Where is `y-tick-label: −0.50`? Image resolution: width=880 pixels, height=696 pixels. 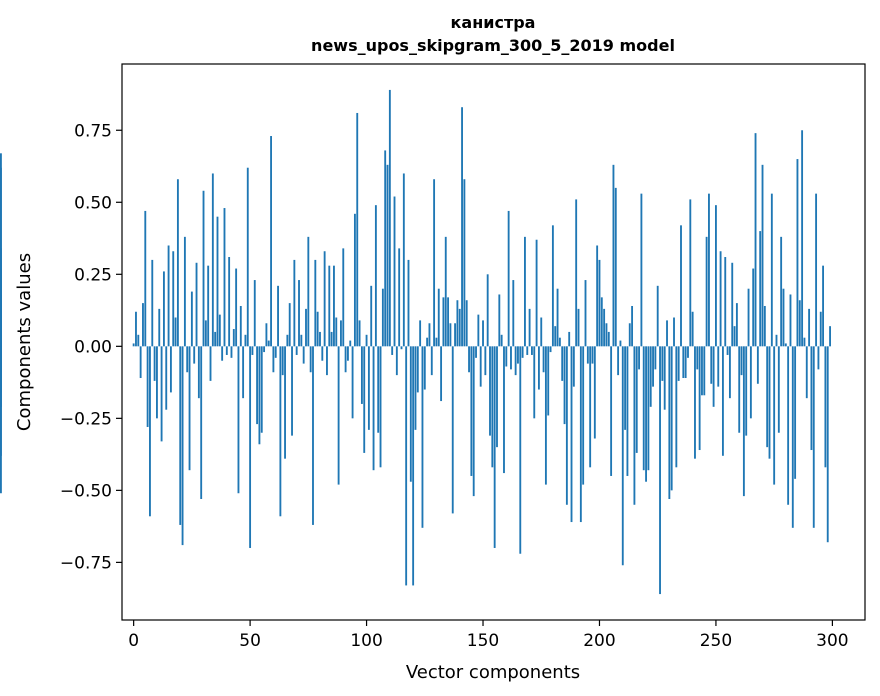 y-tick-label: −0.50 is located at coordinates (86, 491).